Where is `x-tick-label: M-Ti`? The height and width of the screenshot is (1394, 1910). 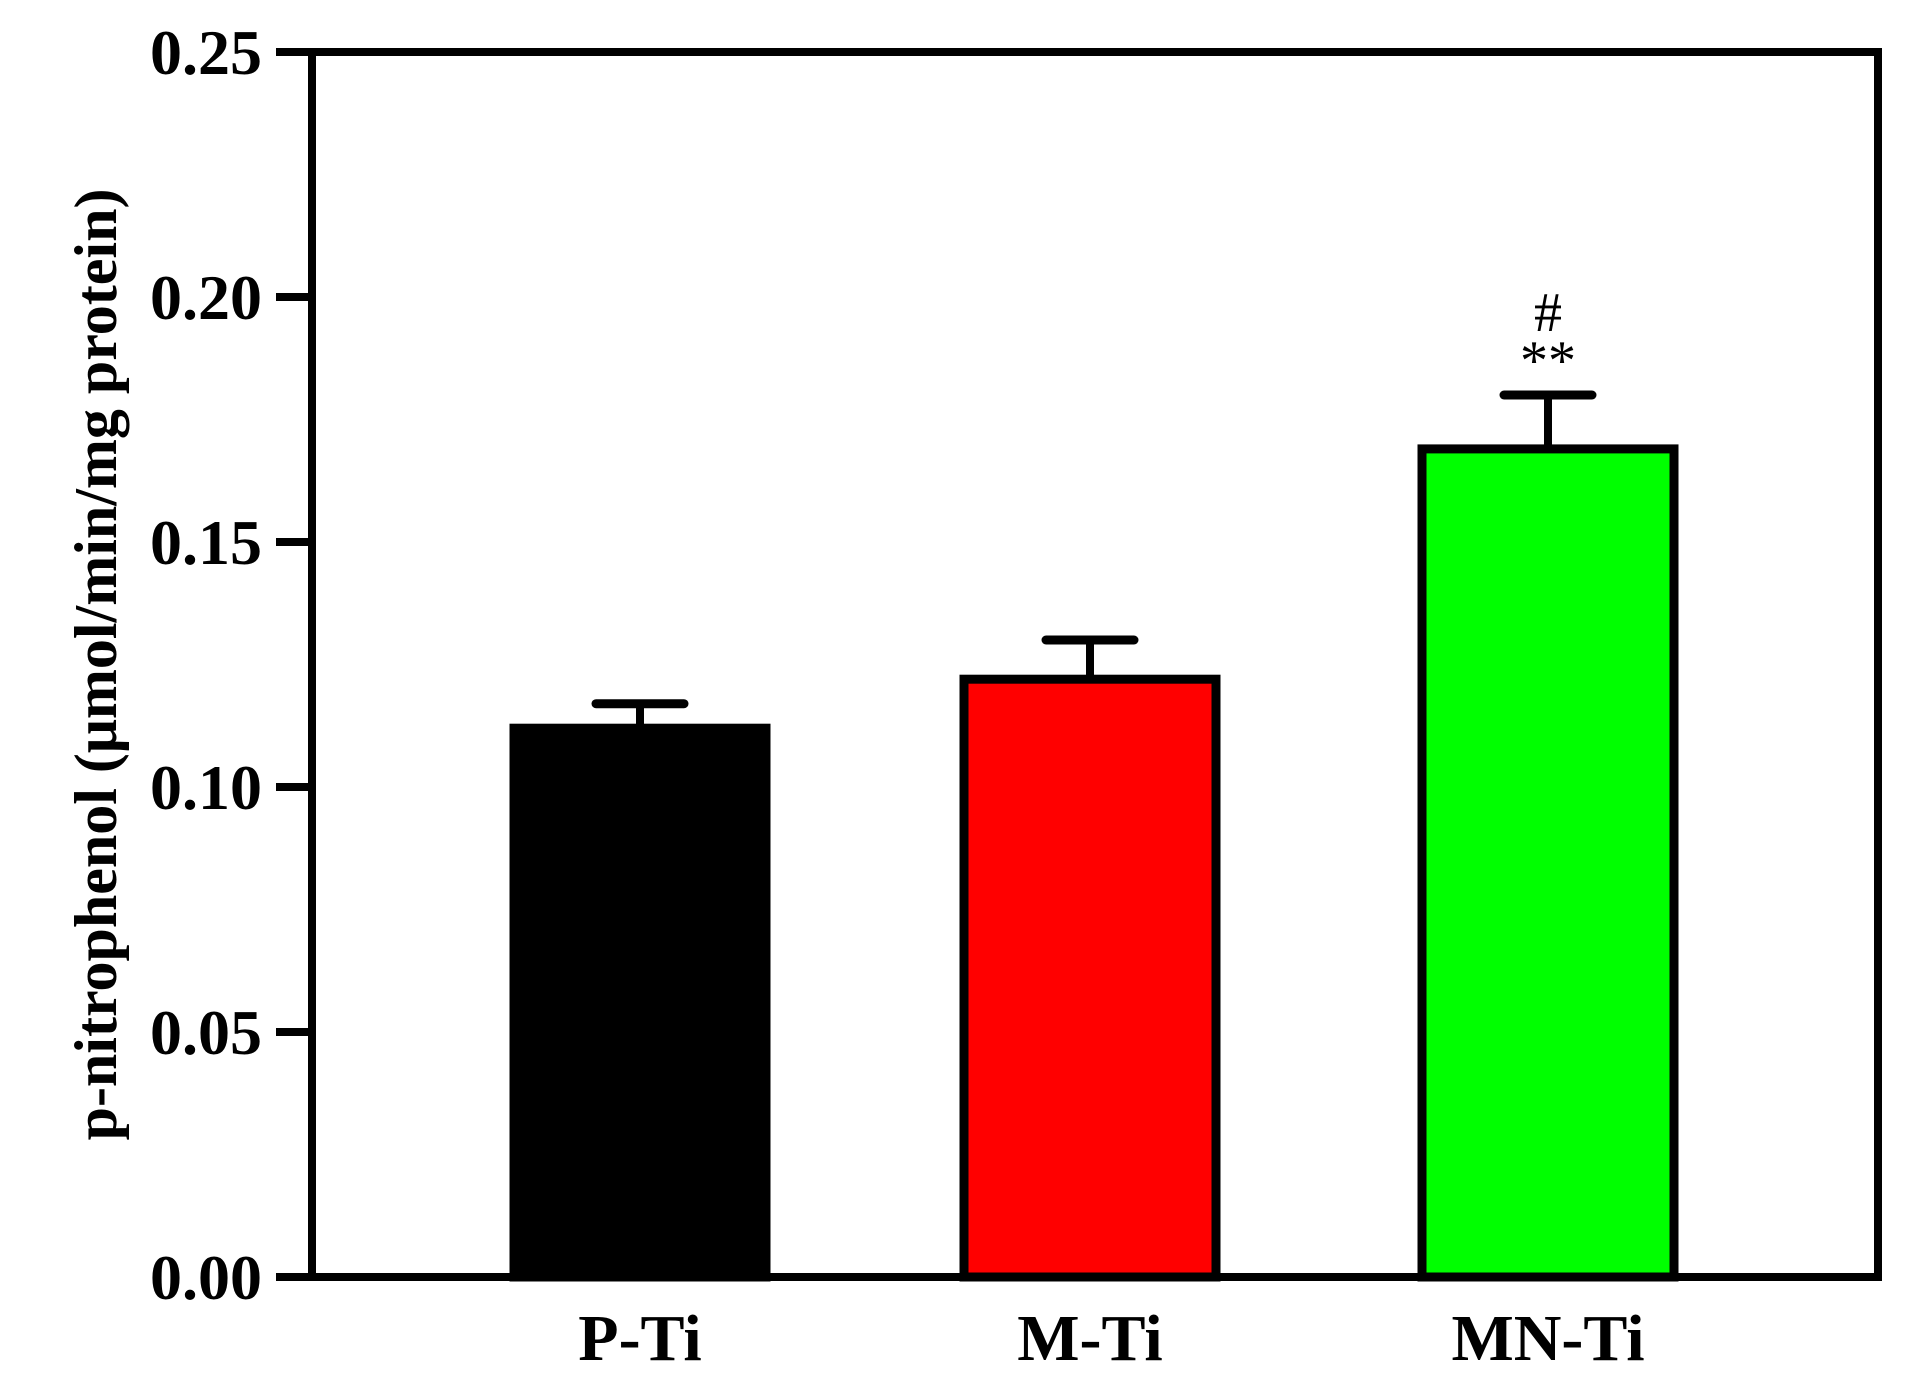
x-tick-label: M-Ti is located at coordinates (1089, 1338).